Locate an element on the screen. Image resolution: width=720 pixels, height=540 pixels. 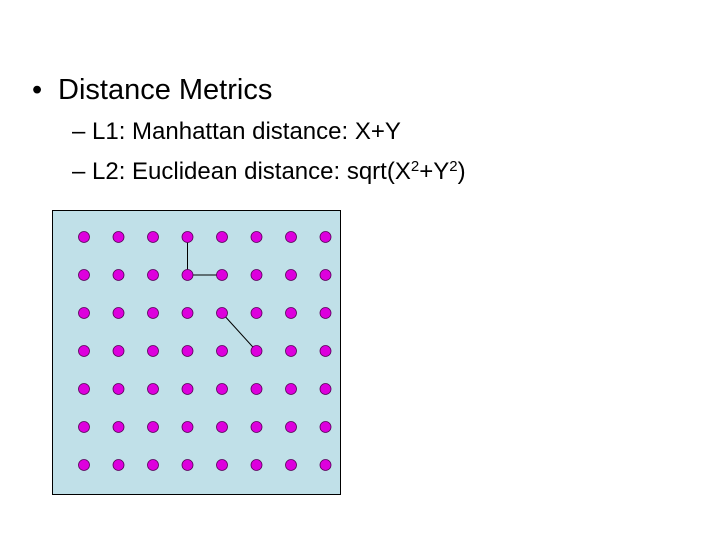
l2-text-mid: +Y is located at coordinates (434, 171).